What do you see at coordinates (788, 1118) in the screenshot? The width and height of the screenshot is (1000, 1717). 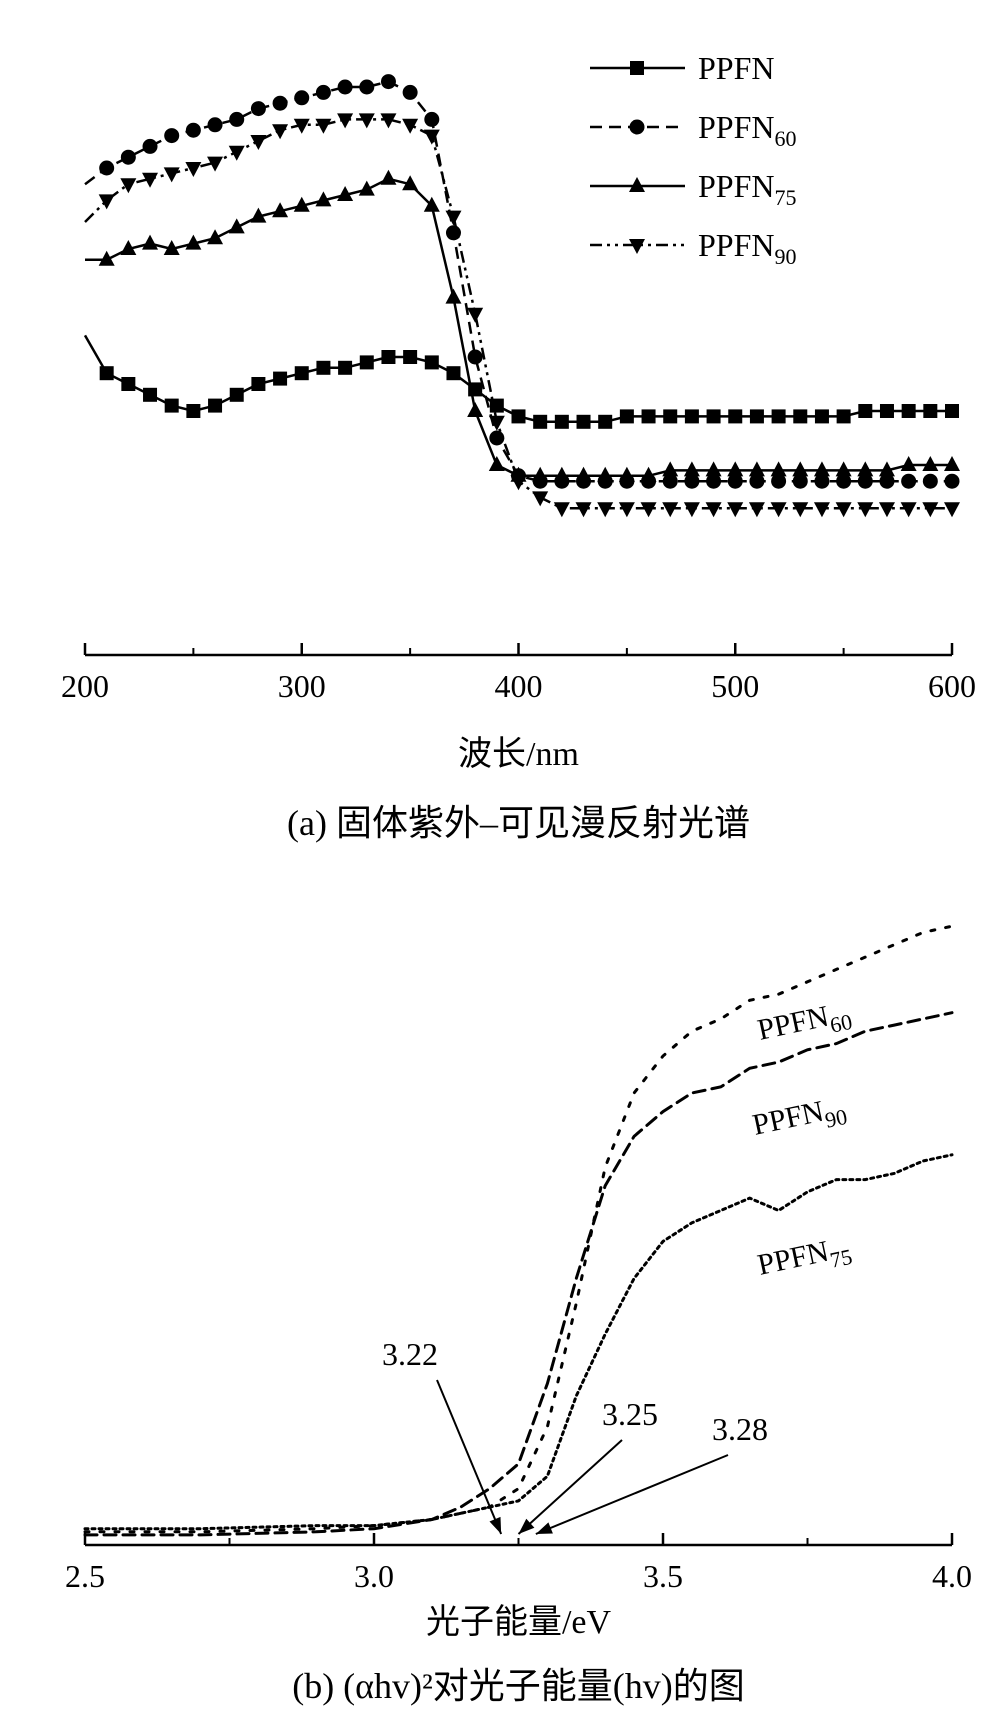 I see `curve-label-PPFN90-base: PPFN` at bounding box center [788, 1118].